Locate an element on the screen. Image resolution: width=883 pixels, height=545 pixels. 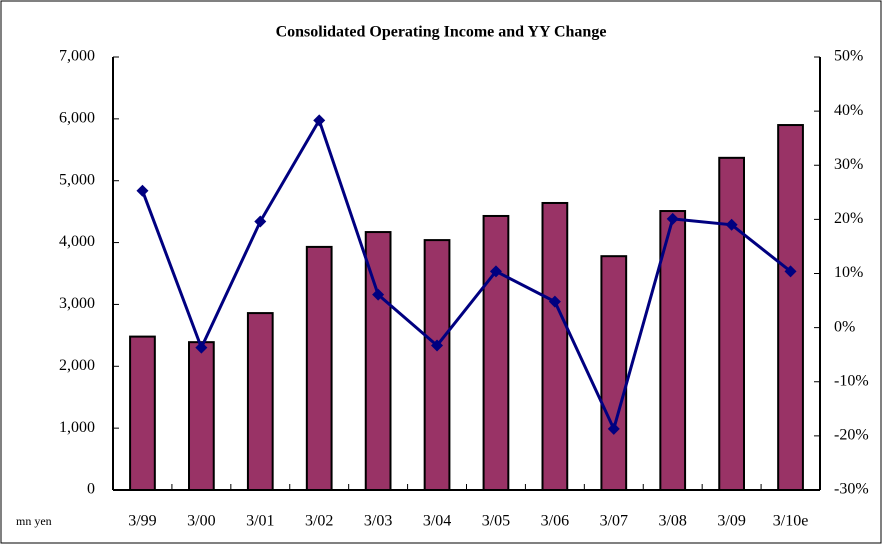
x-tick-label: 3/05 is located at coordinates (496, 521).